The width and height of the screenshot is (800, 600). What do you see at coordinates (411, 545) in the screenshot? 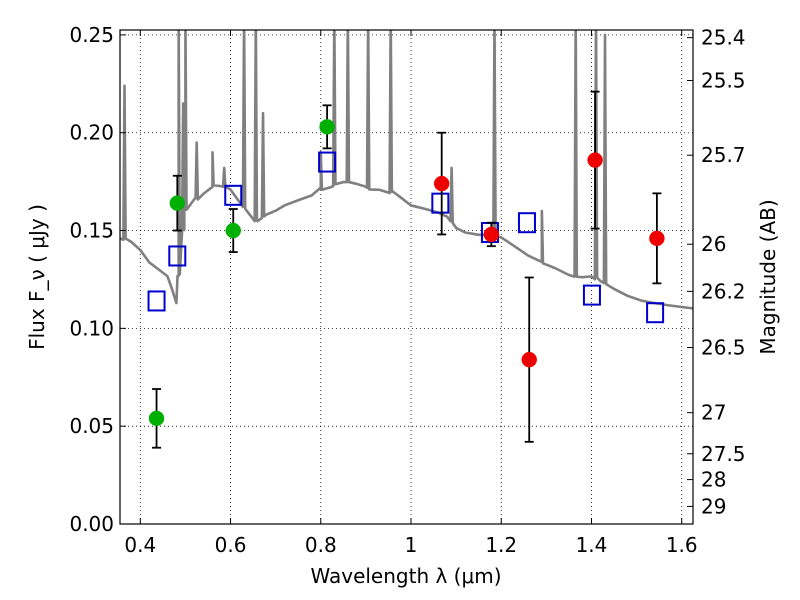
I see `x-tick-label: 1` at bounding box center [411, 545].